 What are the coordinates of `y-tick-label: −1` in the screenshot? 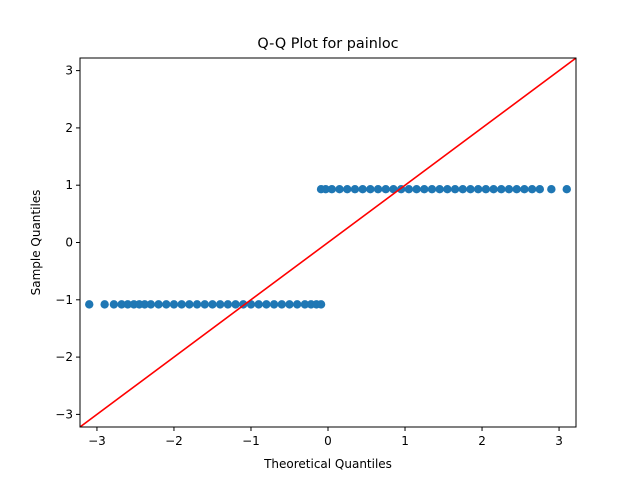 It's located at (64, 300).